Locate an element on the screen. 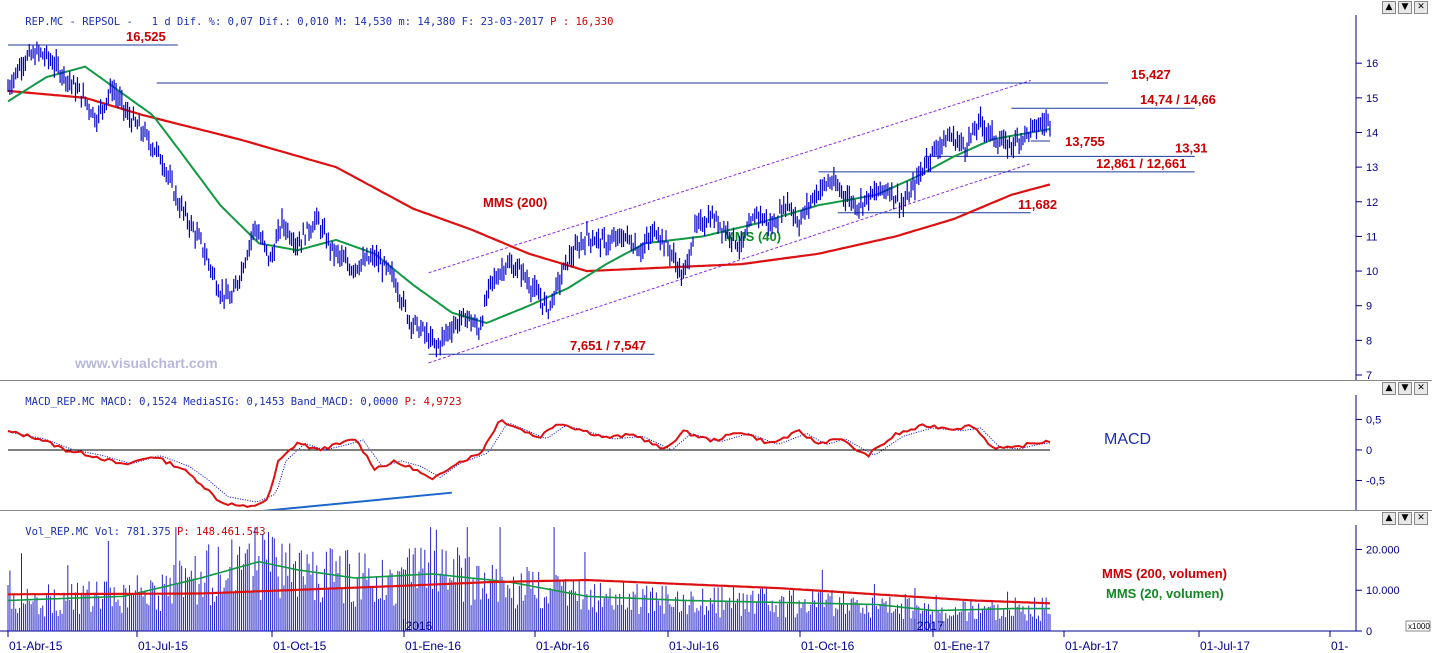 The image size is (1432, 653). date-label: 01-Abr-15 is located at coordinates (36, 646).